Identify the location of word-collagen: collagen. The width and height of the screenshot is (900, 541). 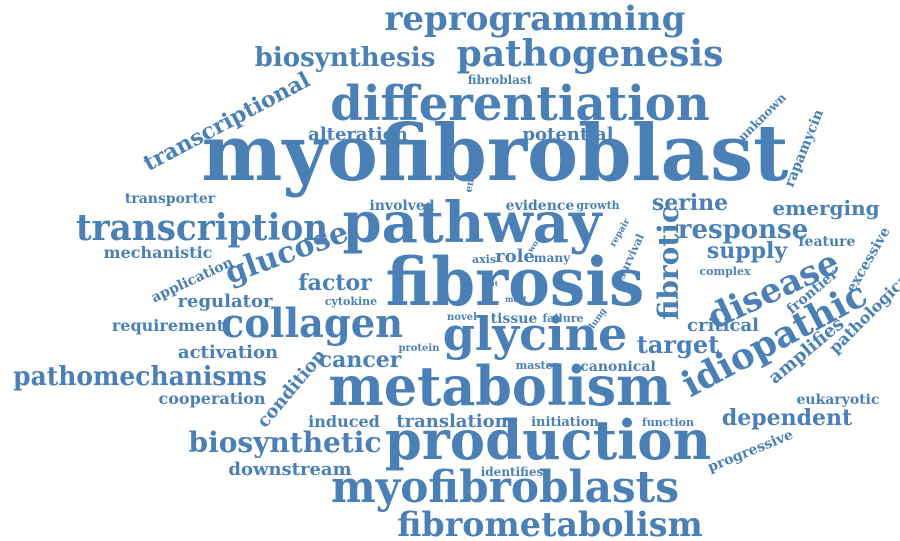
(312, 323).